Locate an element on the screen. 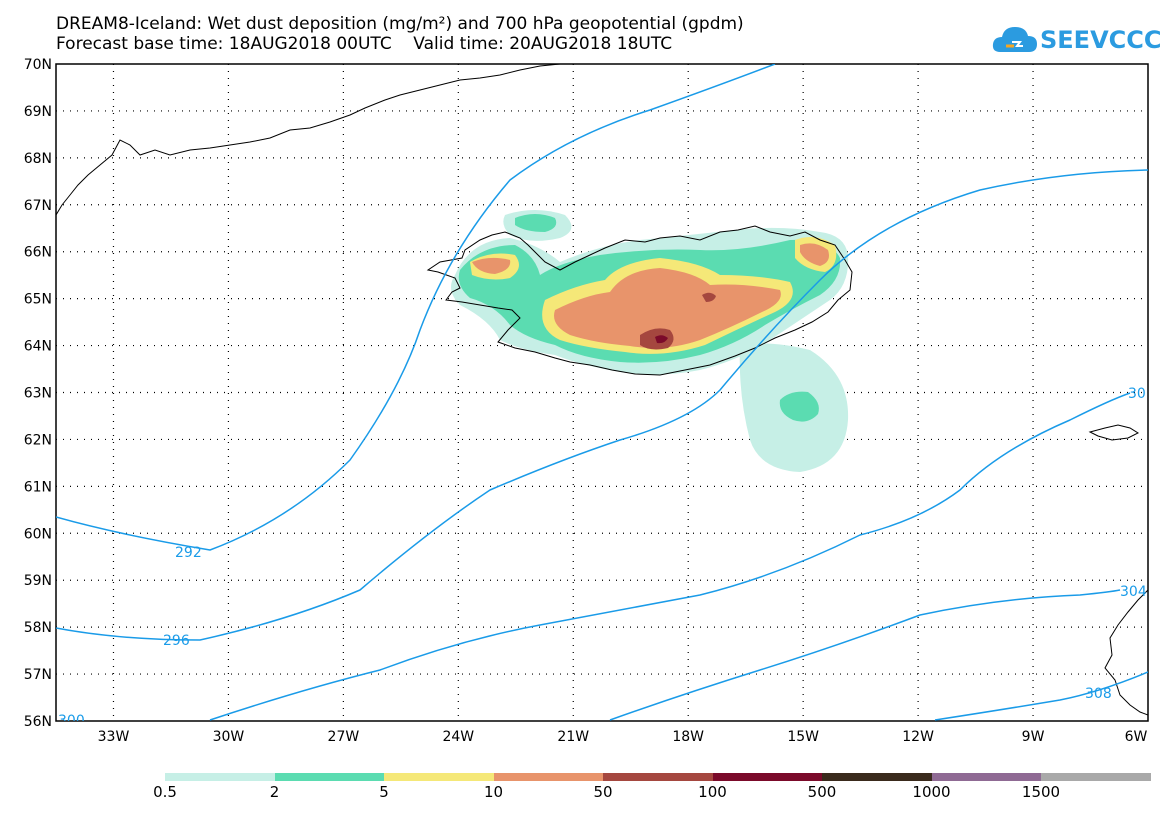 The height and width of the screenshot is (815, 1175). lon-label: 24W is located at coordinates (458, 737).